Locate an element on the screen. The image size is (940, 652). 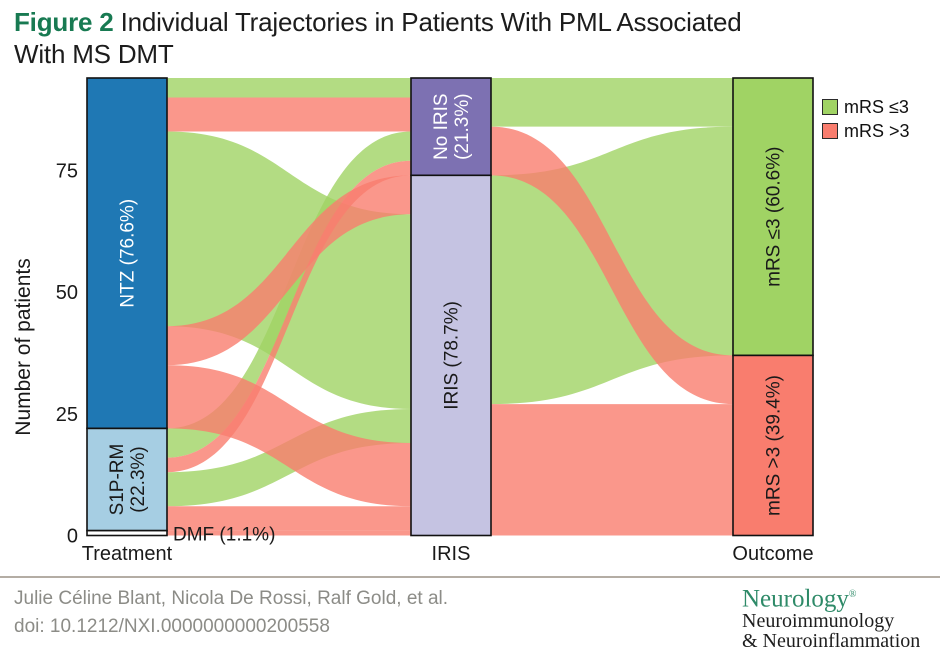
sankey-node-mrs_gt3 is located at coordinates (773, 445).